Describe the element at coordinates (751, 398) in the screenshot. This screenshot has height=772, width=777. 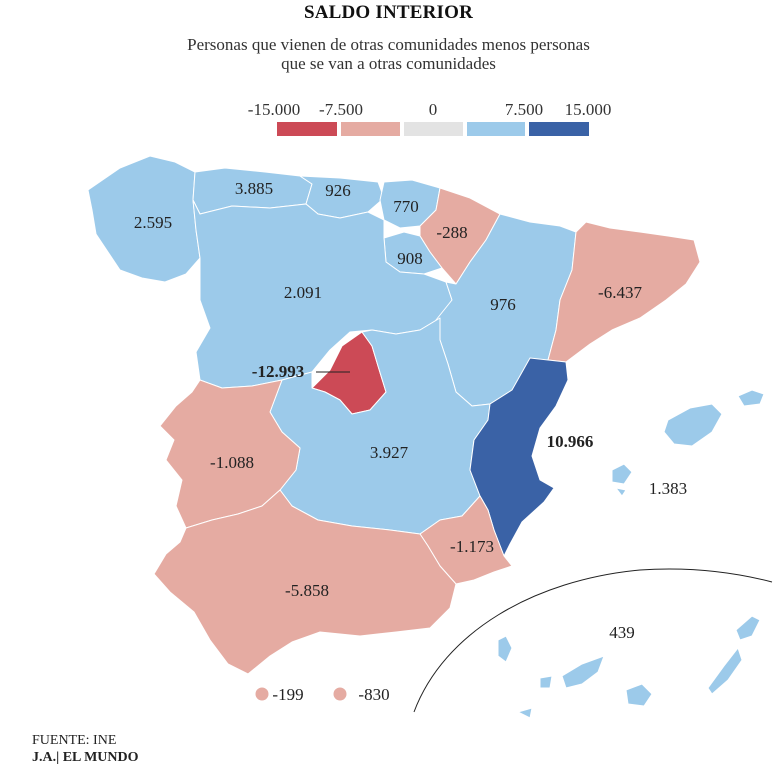
I see `region-baleares-menorca` at that location.